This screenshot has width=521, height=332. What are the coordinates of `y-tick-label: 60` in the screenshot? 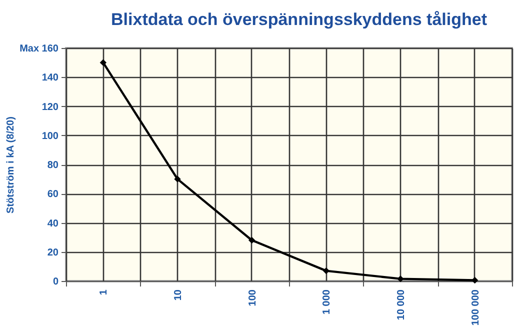 It's located at (53, 194).